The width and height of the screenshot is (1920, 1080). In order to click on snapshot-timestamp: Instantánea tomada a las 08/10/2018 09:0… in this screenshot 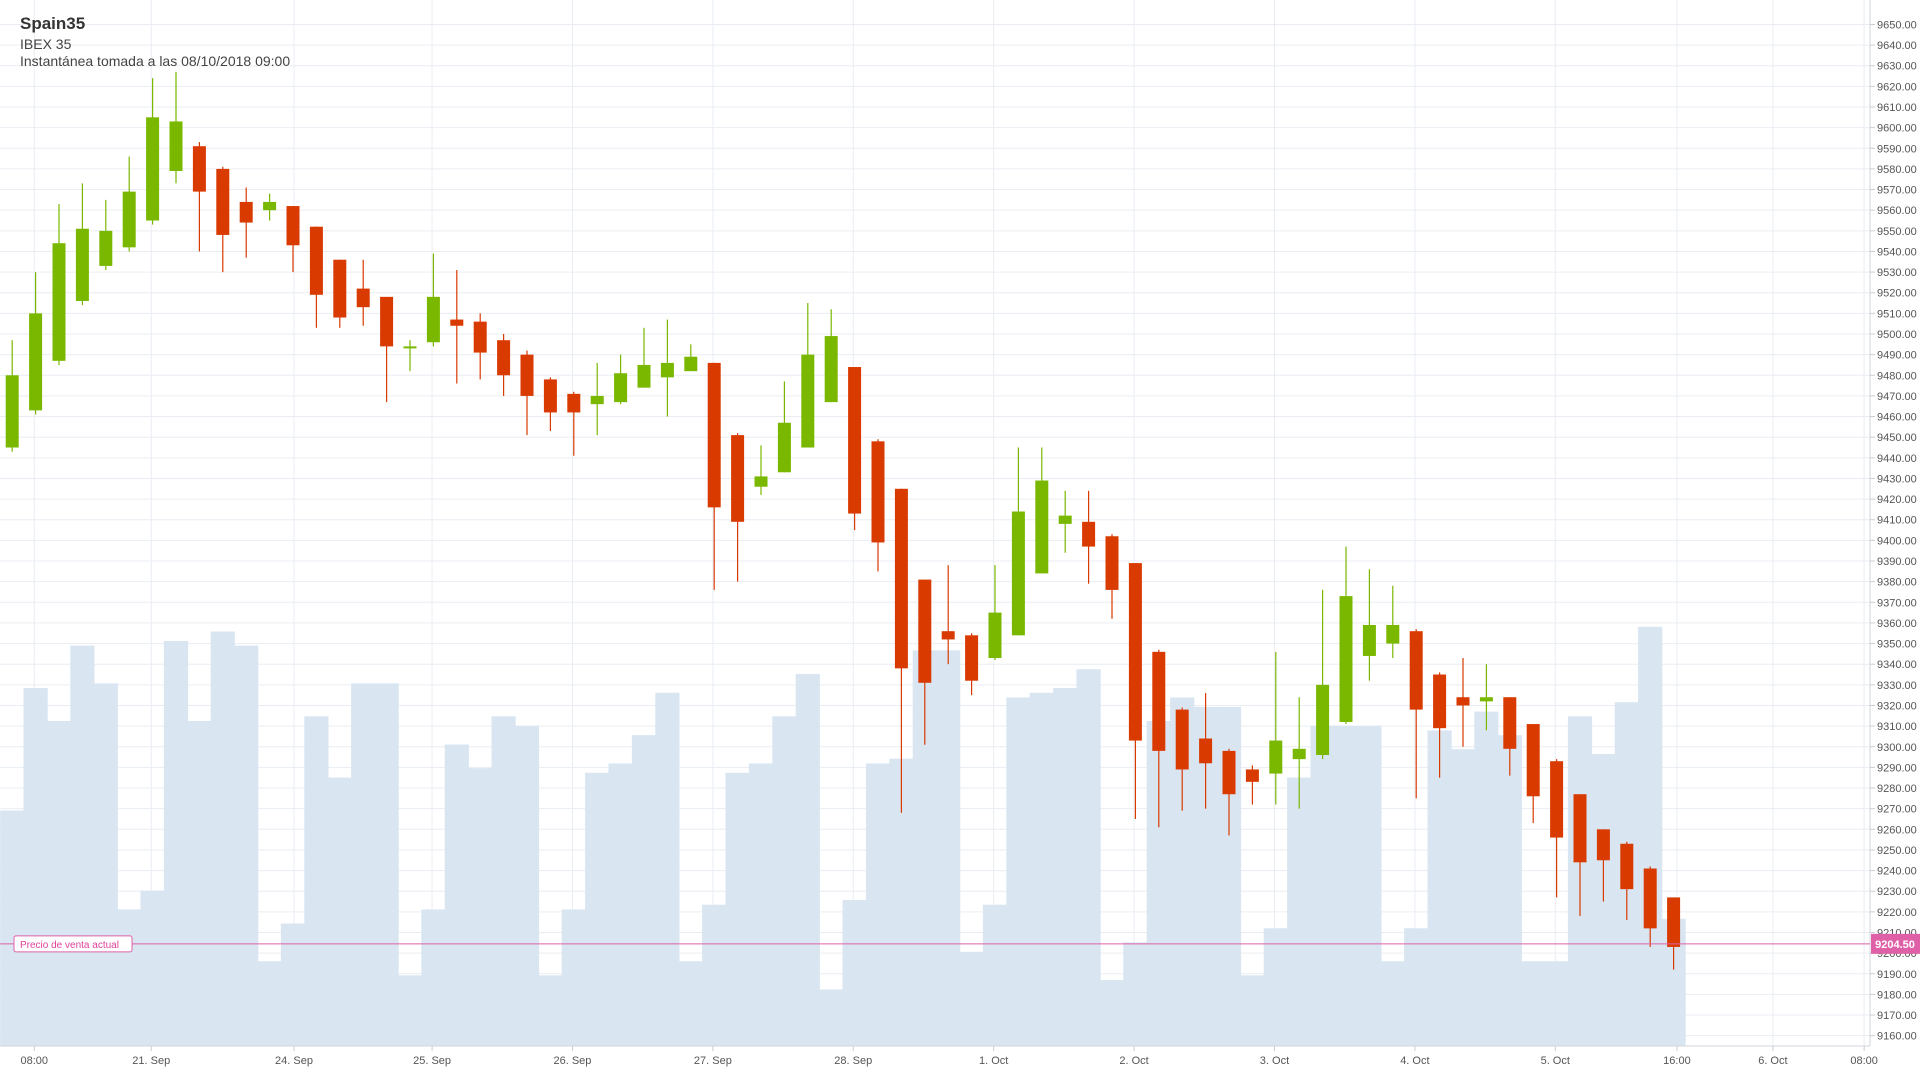, I will do `click(155, 61)`.